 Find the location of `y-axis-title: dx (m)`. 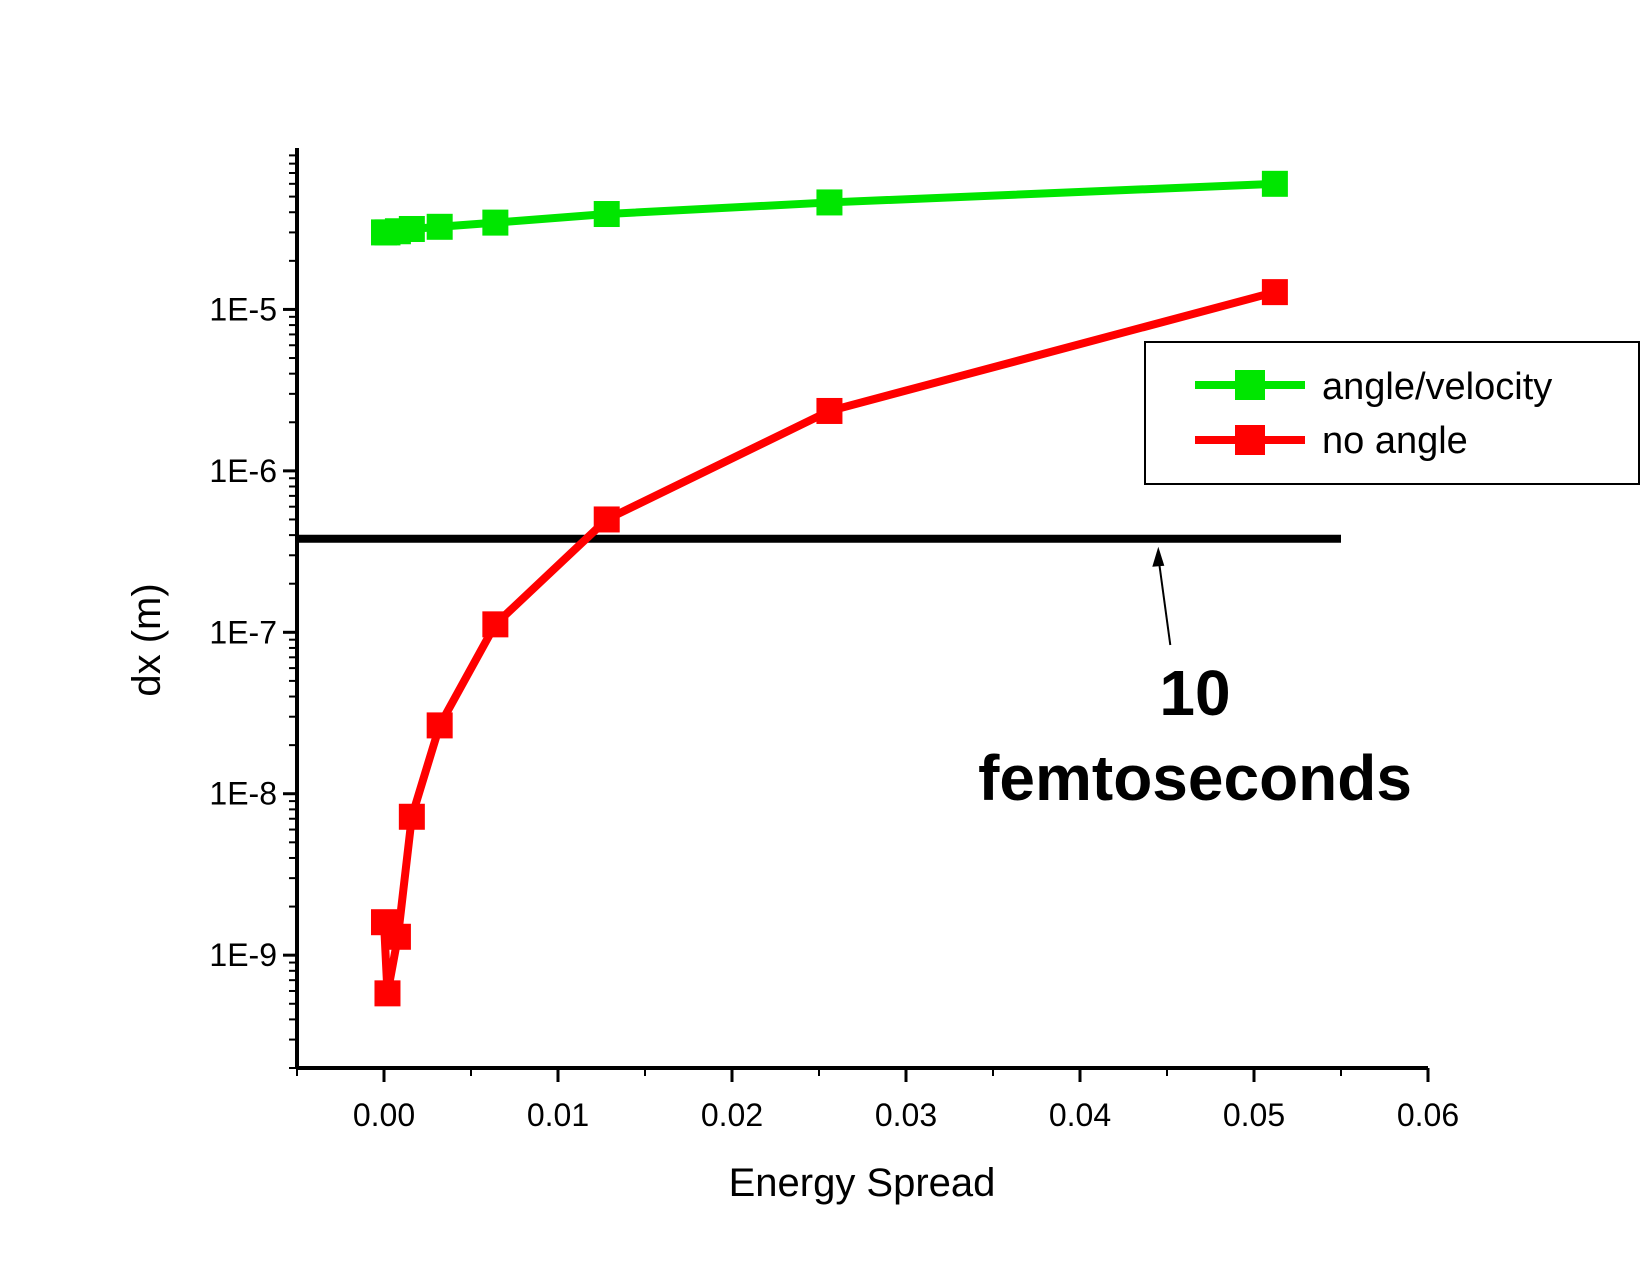

y-axis-title: dx (m) is located at coordinates (147, 639).